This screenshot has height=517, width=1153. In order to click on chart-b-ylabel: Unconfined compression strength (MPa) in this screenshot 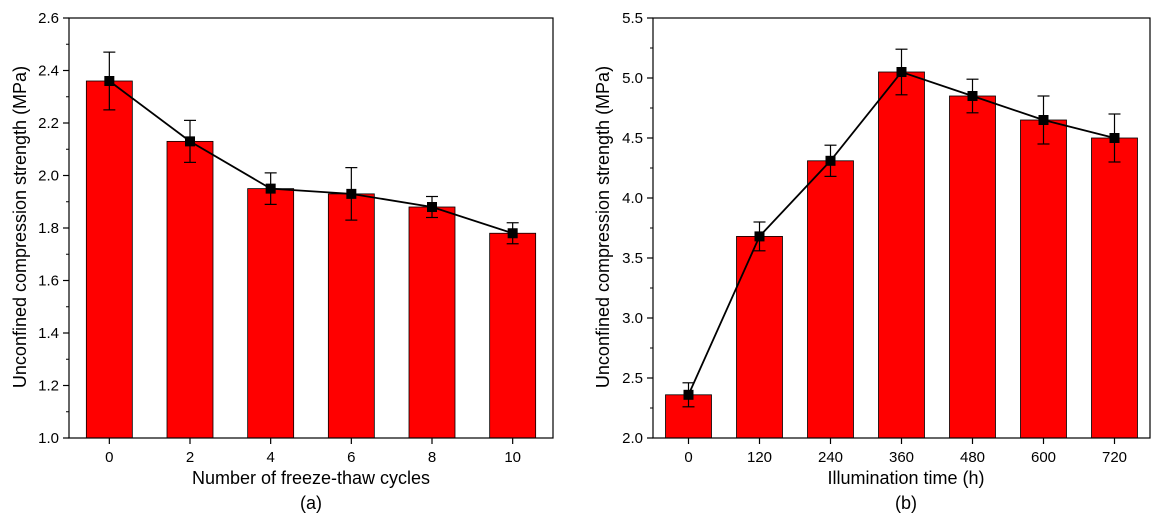, I will do `click(603, 227)`.